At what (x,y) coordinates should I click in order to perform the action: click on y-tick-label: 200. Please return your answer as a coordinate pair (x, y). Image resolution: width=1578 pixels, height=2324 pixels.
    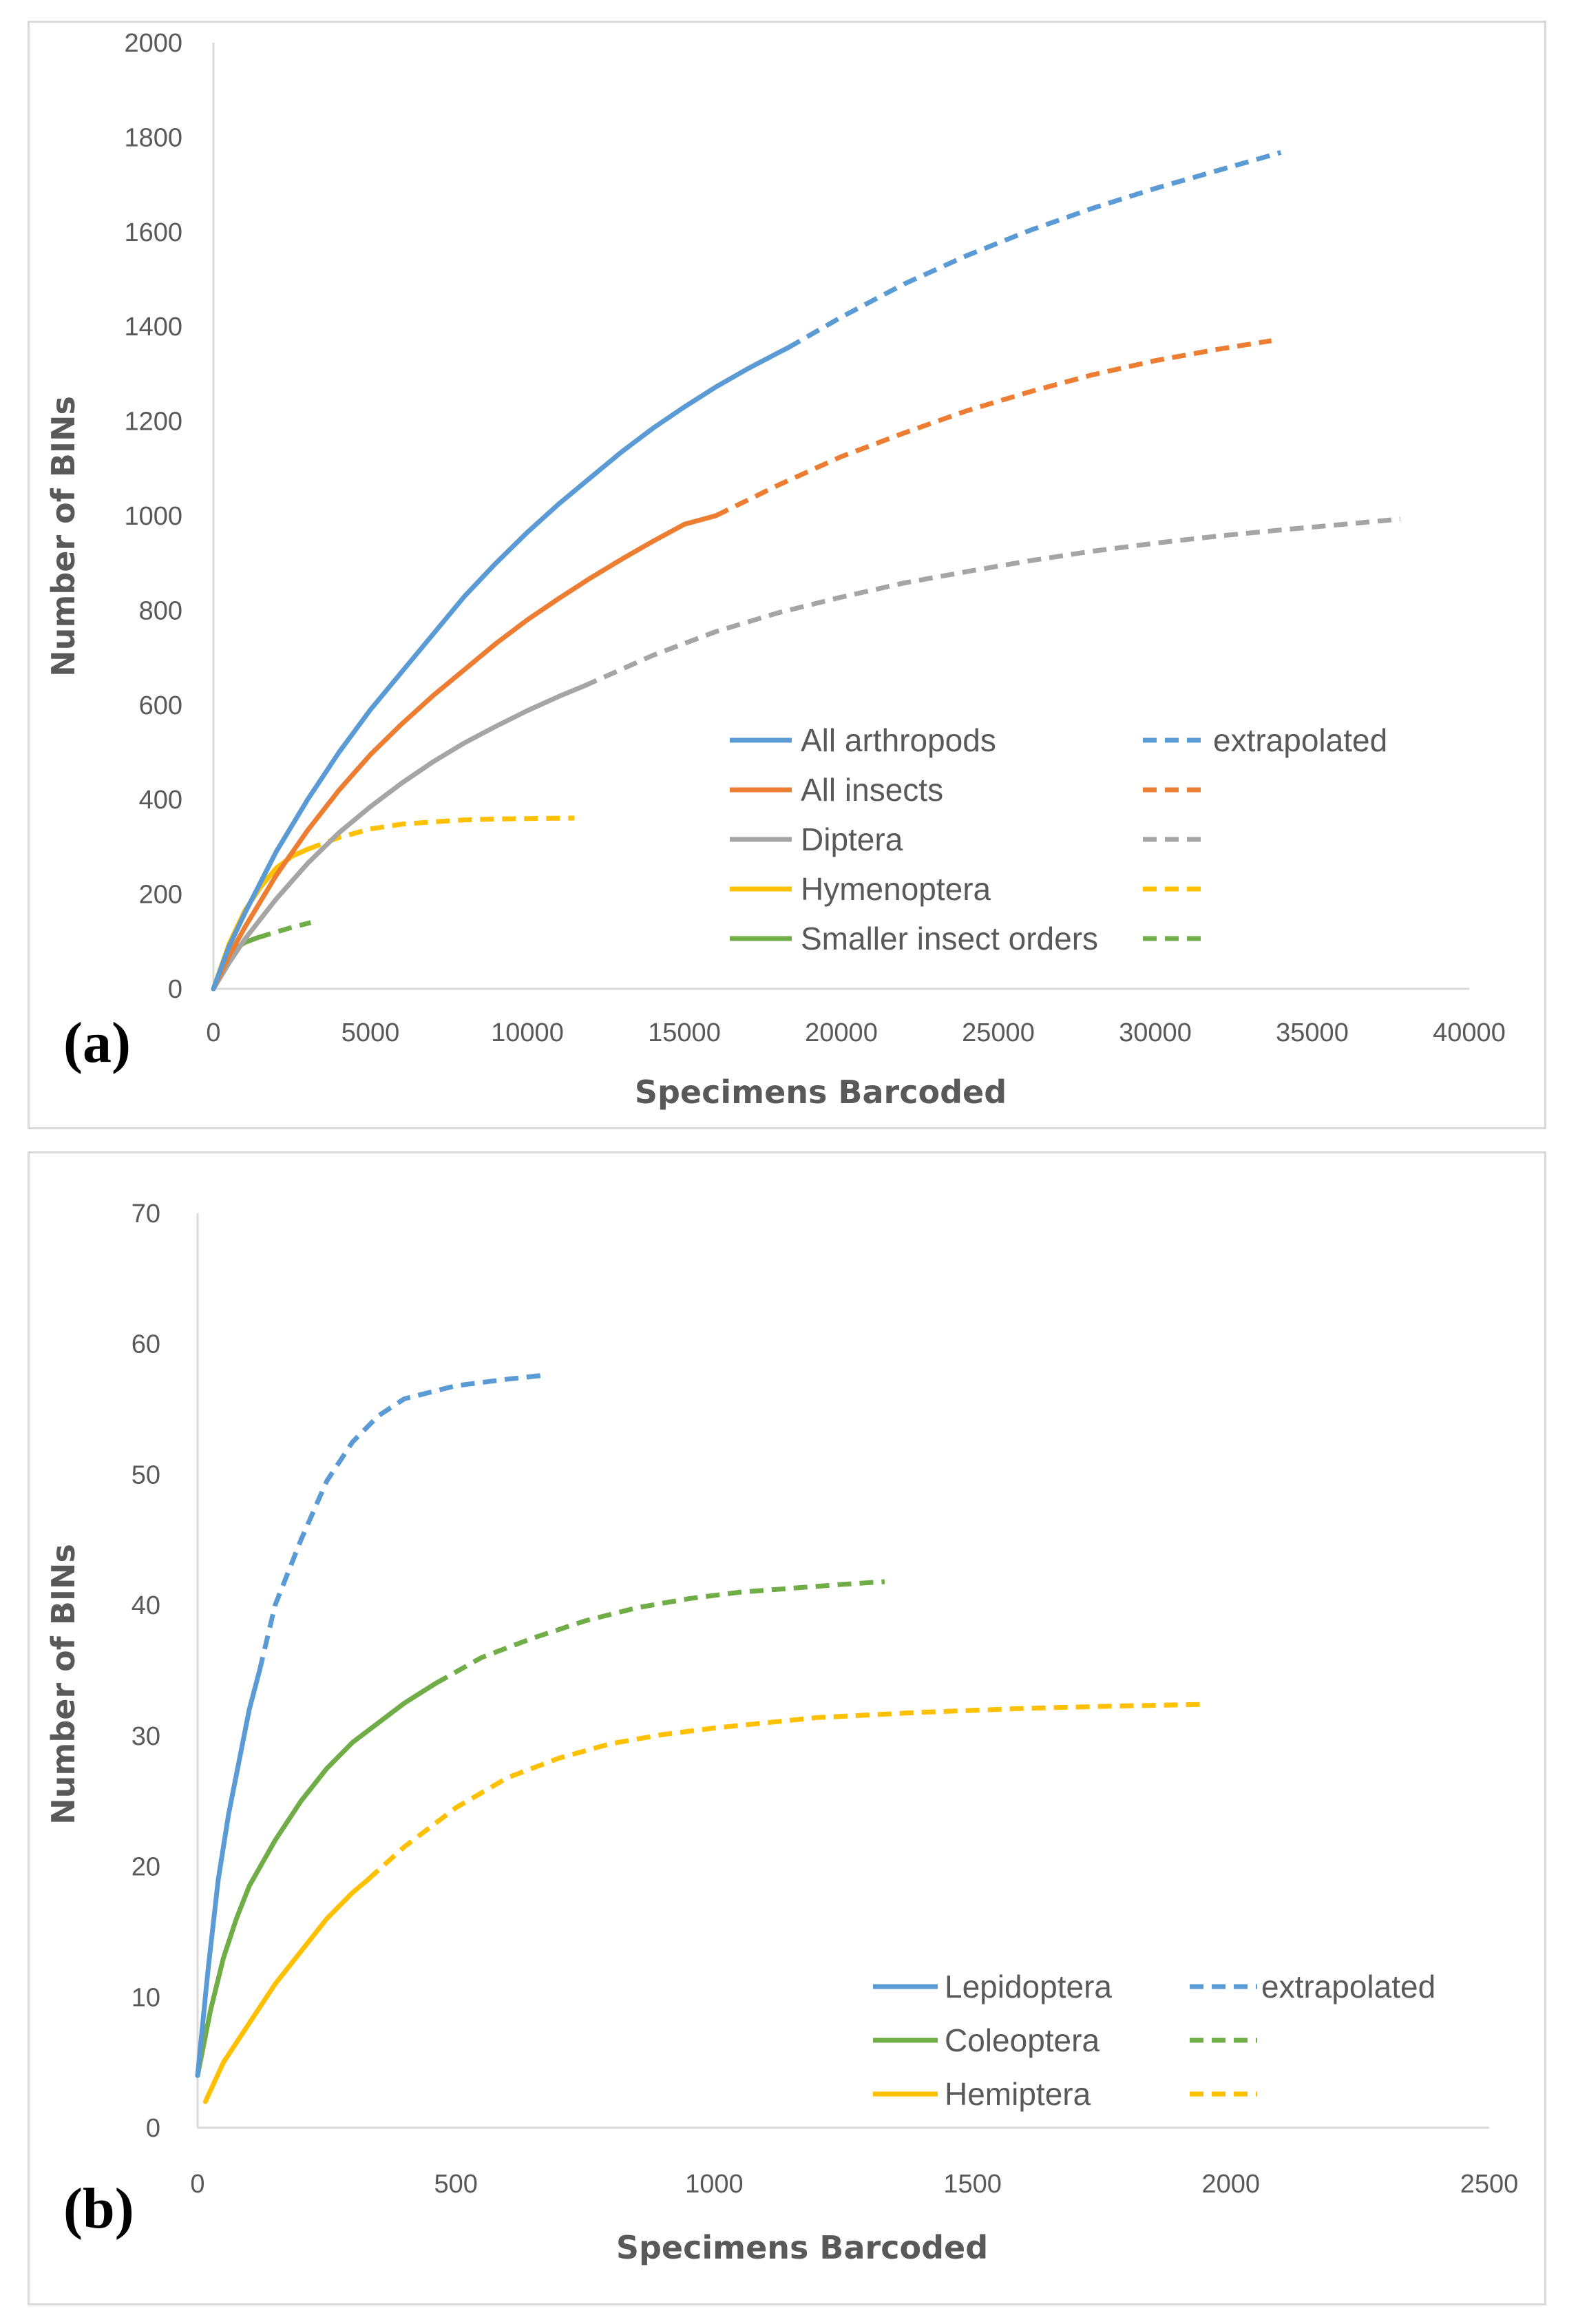
    Looking at the image, I should click on (160, 896).